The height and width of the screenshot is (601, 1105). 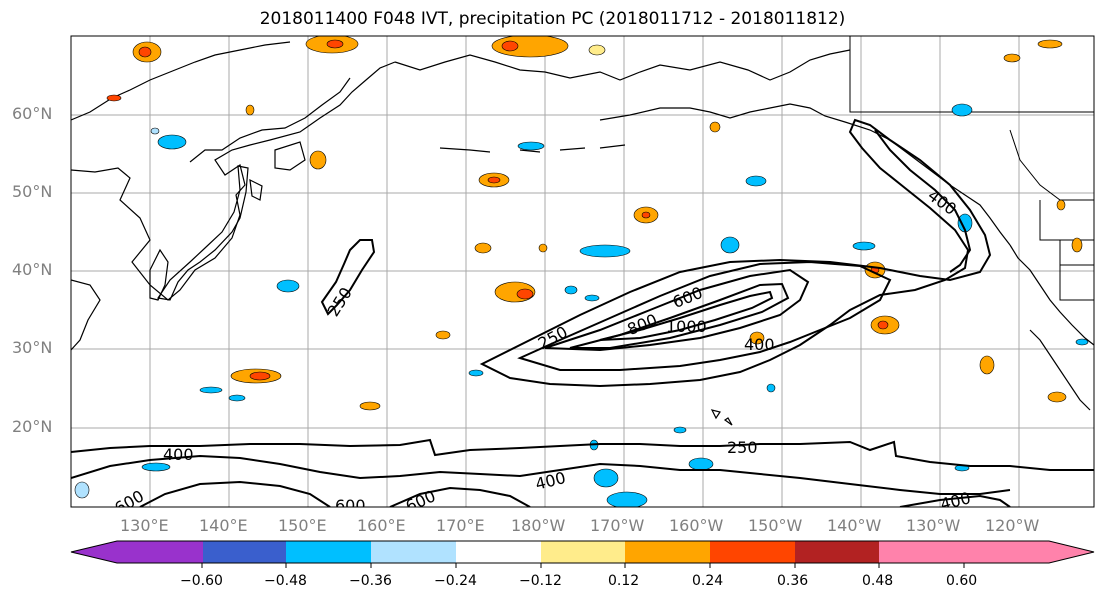 What do you see at coordinates (582, 454) in the screenshot?
I see `contour-250-south` at bounding box center [582, 454].